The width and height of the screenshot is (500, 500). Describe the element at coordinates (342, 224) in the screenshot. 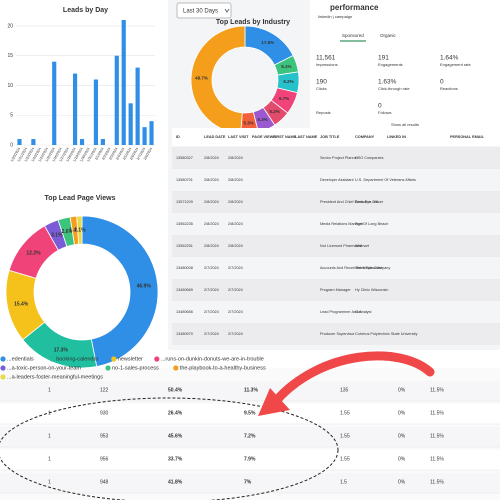

I see `table-cell: Media Relations Manager` at that location.